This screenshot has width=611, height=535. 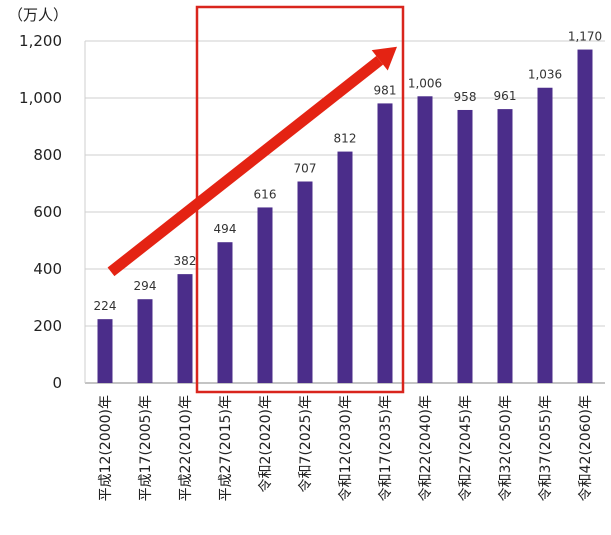 What do you see at coordinates (265, 194) in the screenshot?
I see `value-label: 616` at bounding box center [265, 194].